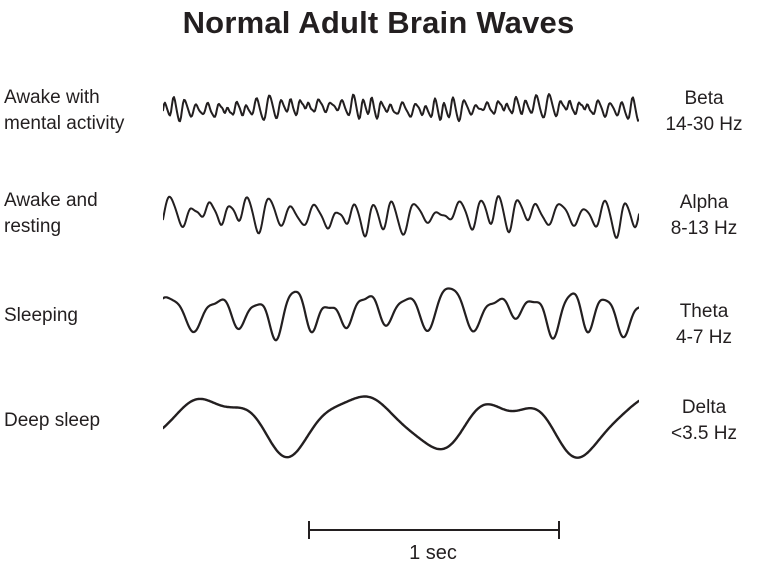 This screenshot has width=757, height=572. Describe the element at coordinates (703, 433) in the screenshot. I see `band-frequency: <3.5 Hz` at that location.